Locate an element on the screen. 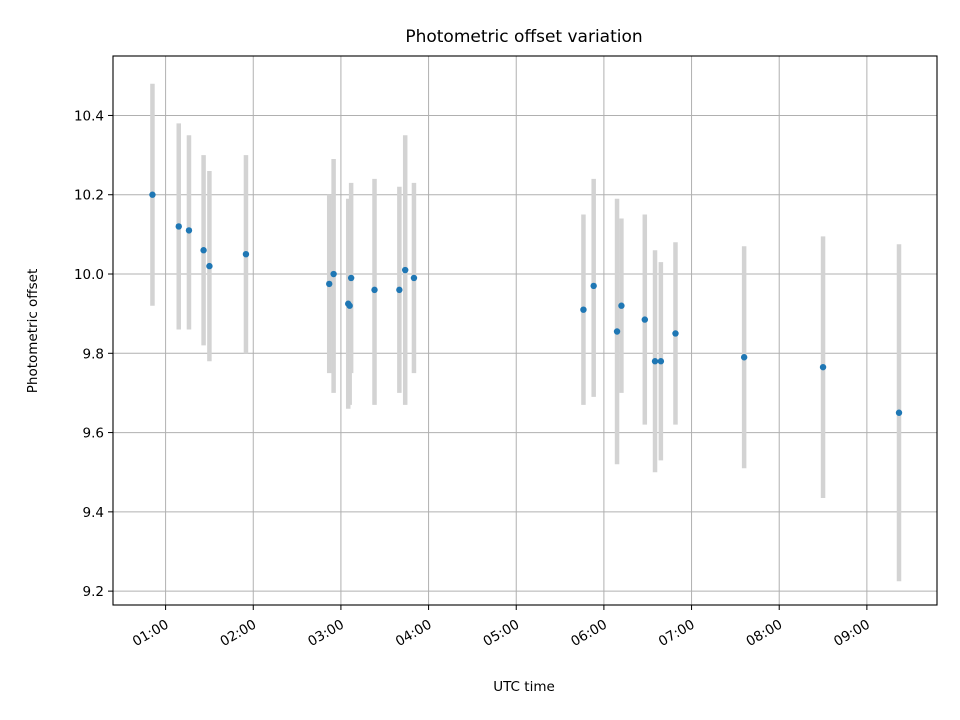 The height and width of the screenshot is (720, 960). y-axis-label: Photometric offset is located at coordinates (33, 331).